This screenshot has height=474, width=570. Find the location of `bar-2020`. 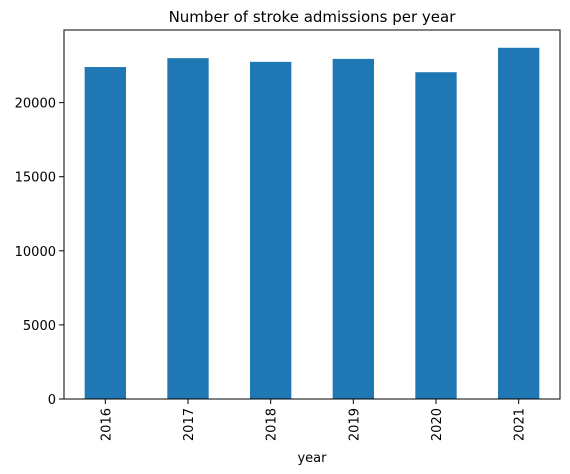

bar-2020 is located at coordinates (436, 236).